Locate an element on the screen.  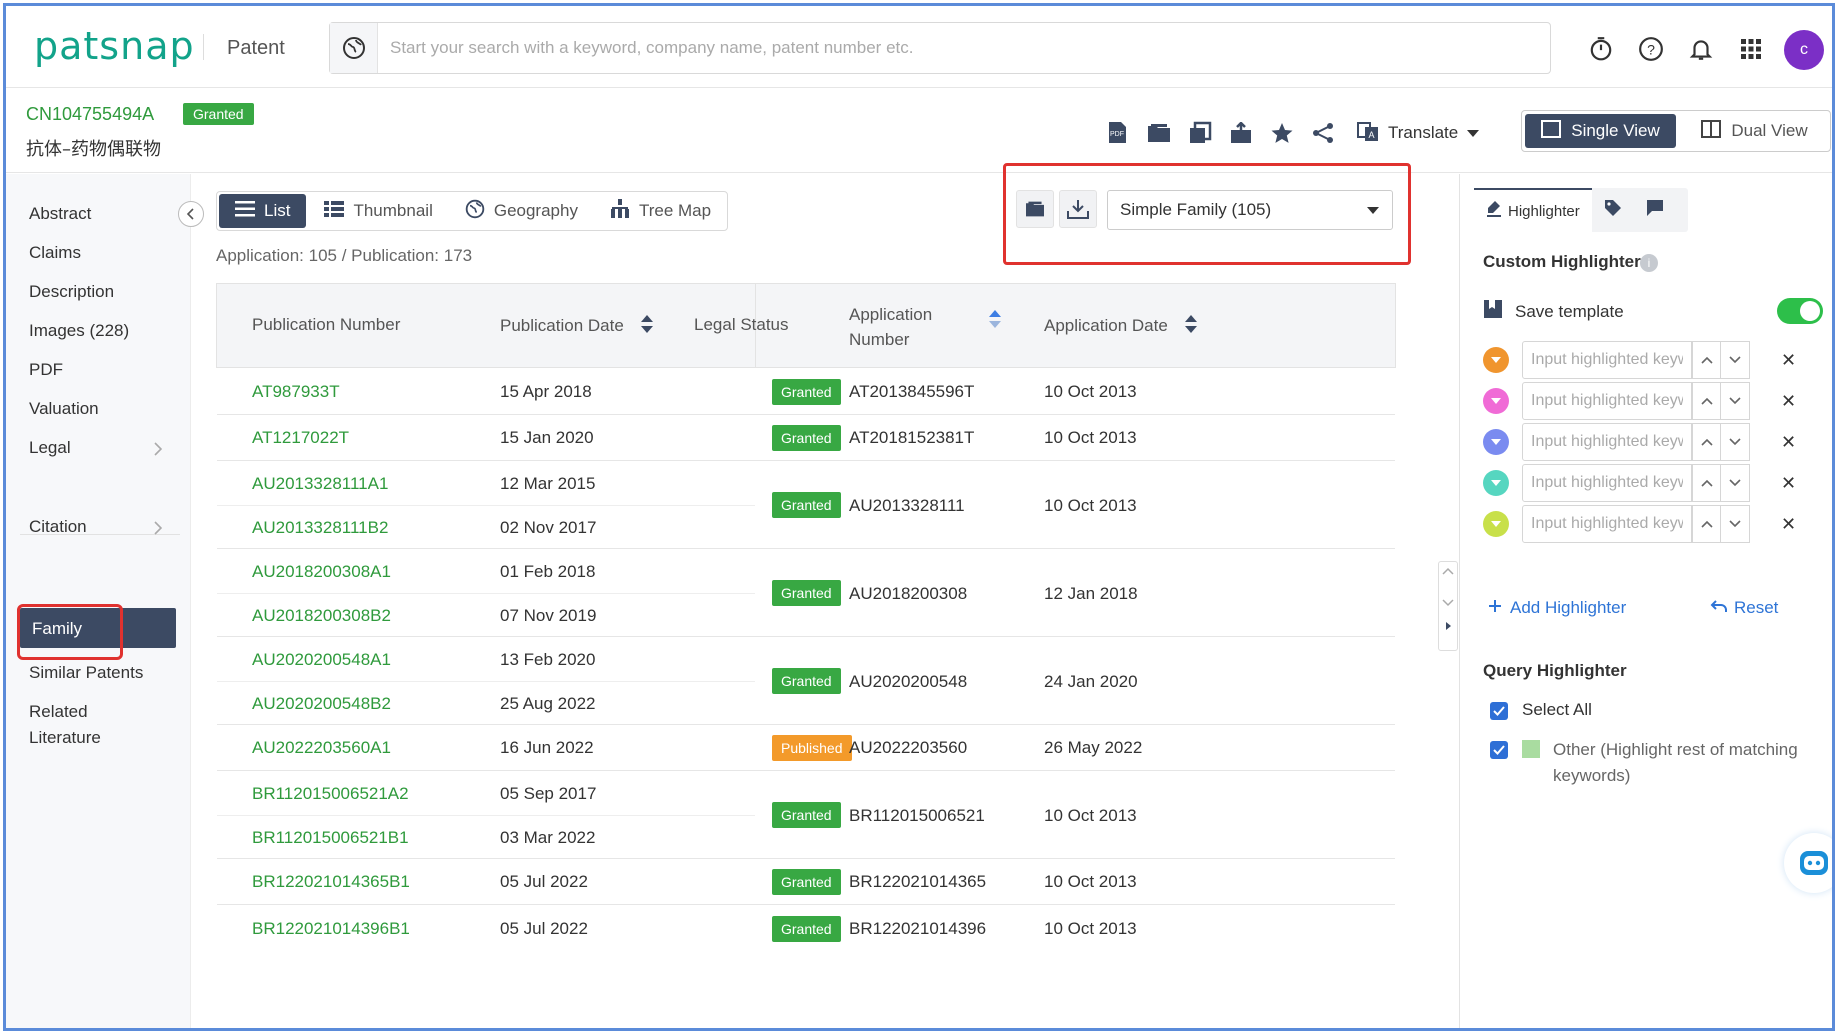
publication-number-link: AU2022203560A1 is located at coordinates (321, 748).